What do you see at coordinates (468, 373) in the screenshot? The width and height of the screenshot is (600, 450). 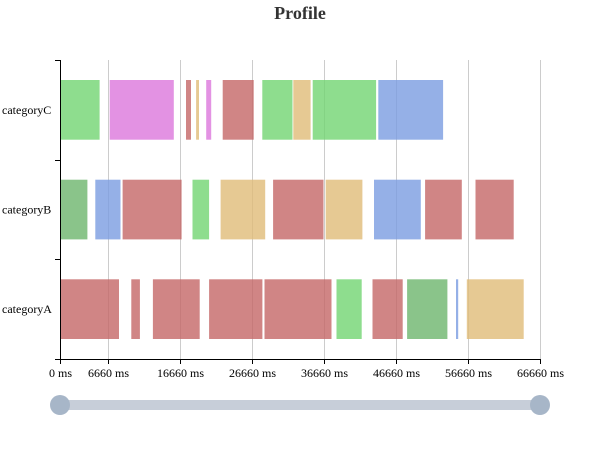 I see `x-tick-label: 56660 ms` at bounding box center [468, 373].